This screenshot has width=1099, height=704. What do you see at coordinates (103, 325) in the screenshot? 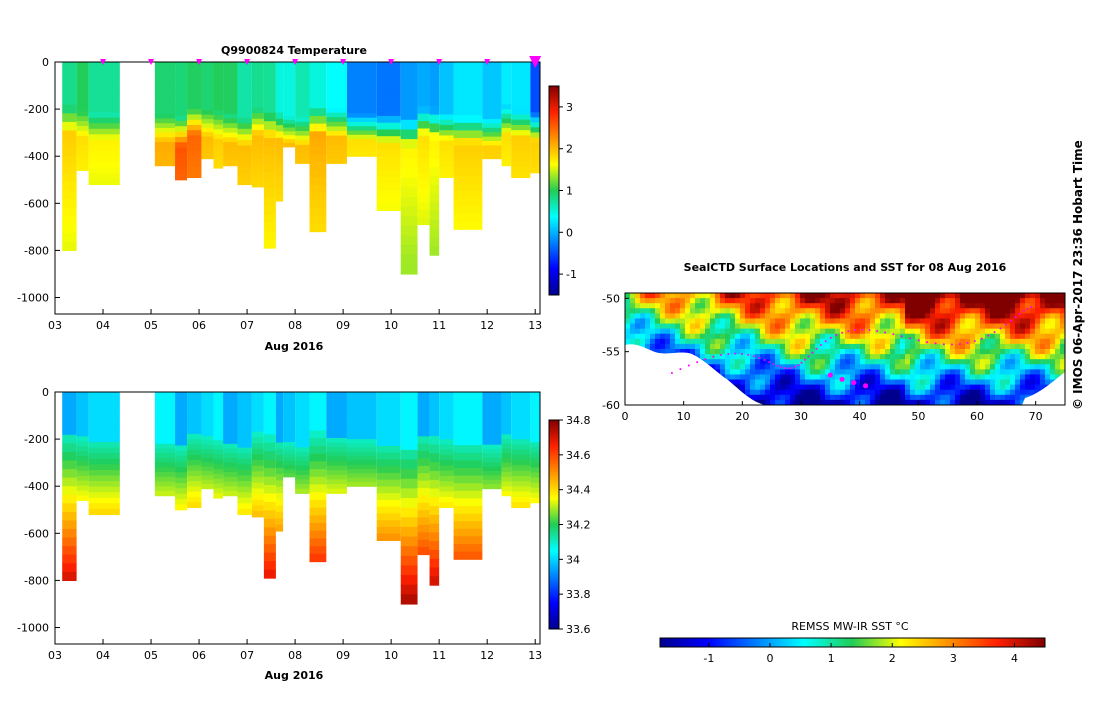
I see `x-tick-label: 04` at bounding box center [103, 325].